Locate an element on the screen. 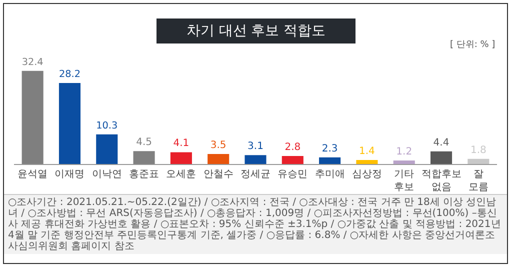  x-tick-label: 윤석열 is located at coordinates (33, 174).